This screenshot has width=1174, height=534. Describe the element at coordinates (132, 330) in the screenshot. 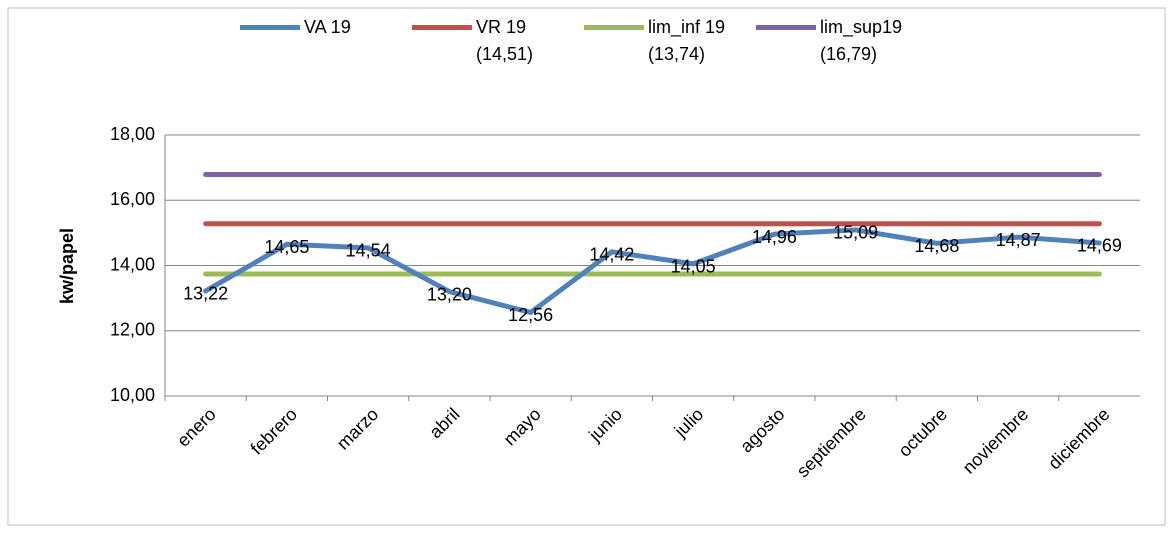

I see `y-tick-label: 12,00` at that location.